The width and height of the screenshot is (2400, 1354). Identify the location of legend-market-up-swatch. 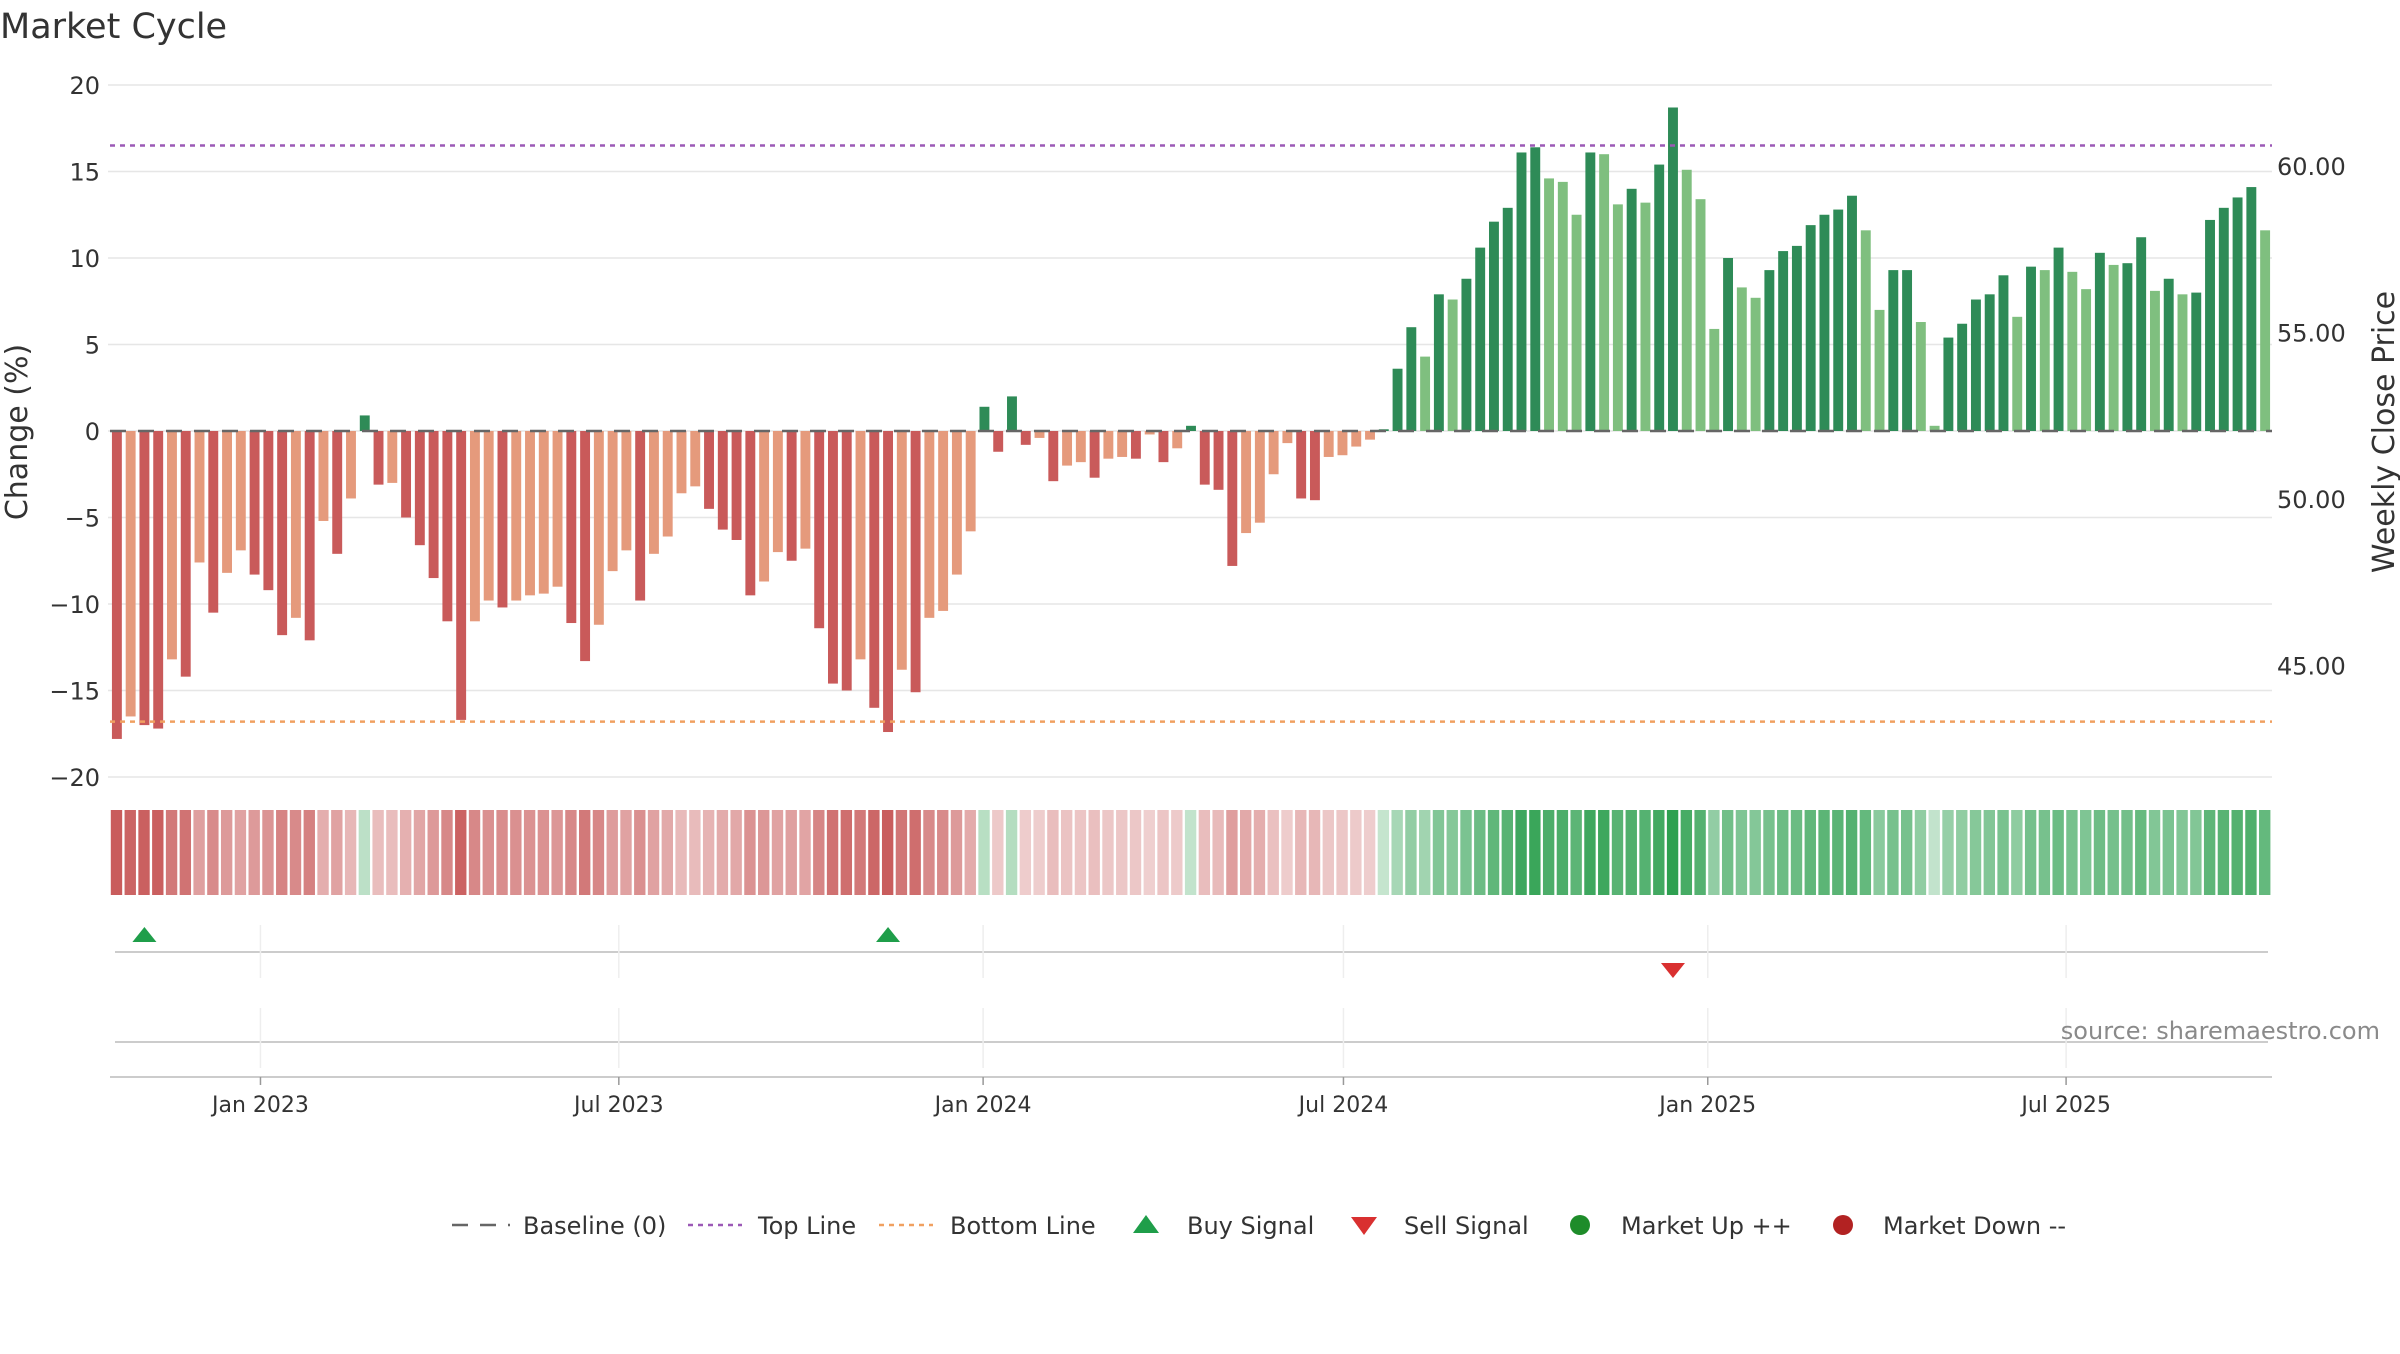
(1580, 1225).